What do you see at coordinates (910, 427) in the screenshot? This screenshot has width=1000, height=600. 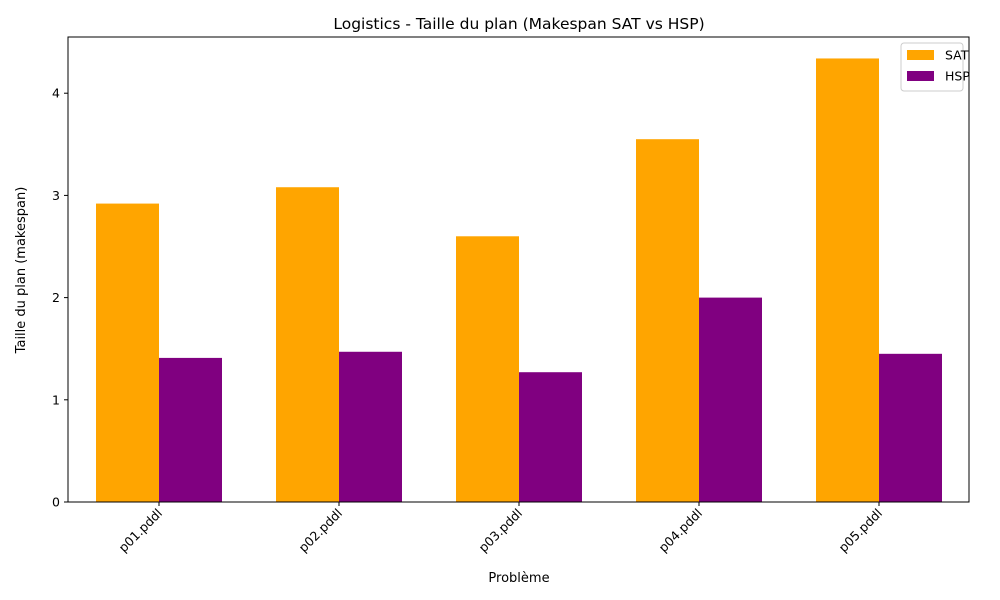 I see `bar-hsp-p05-pddl` at bounding box center [910, 427].